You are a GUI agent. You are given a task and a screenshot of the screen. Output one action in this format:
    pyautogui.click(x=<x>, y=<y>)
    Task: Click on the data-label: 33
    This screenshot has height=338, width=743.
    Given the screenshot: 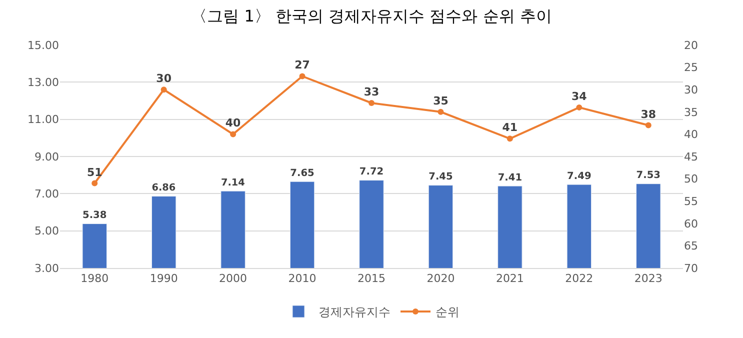 What is the action you would take?
    pyautogui.click(x=372, y=91)
    